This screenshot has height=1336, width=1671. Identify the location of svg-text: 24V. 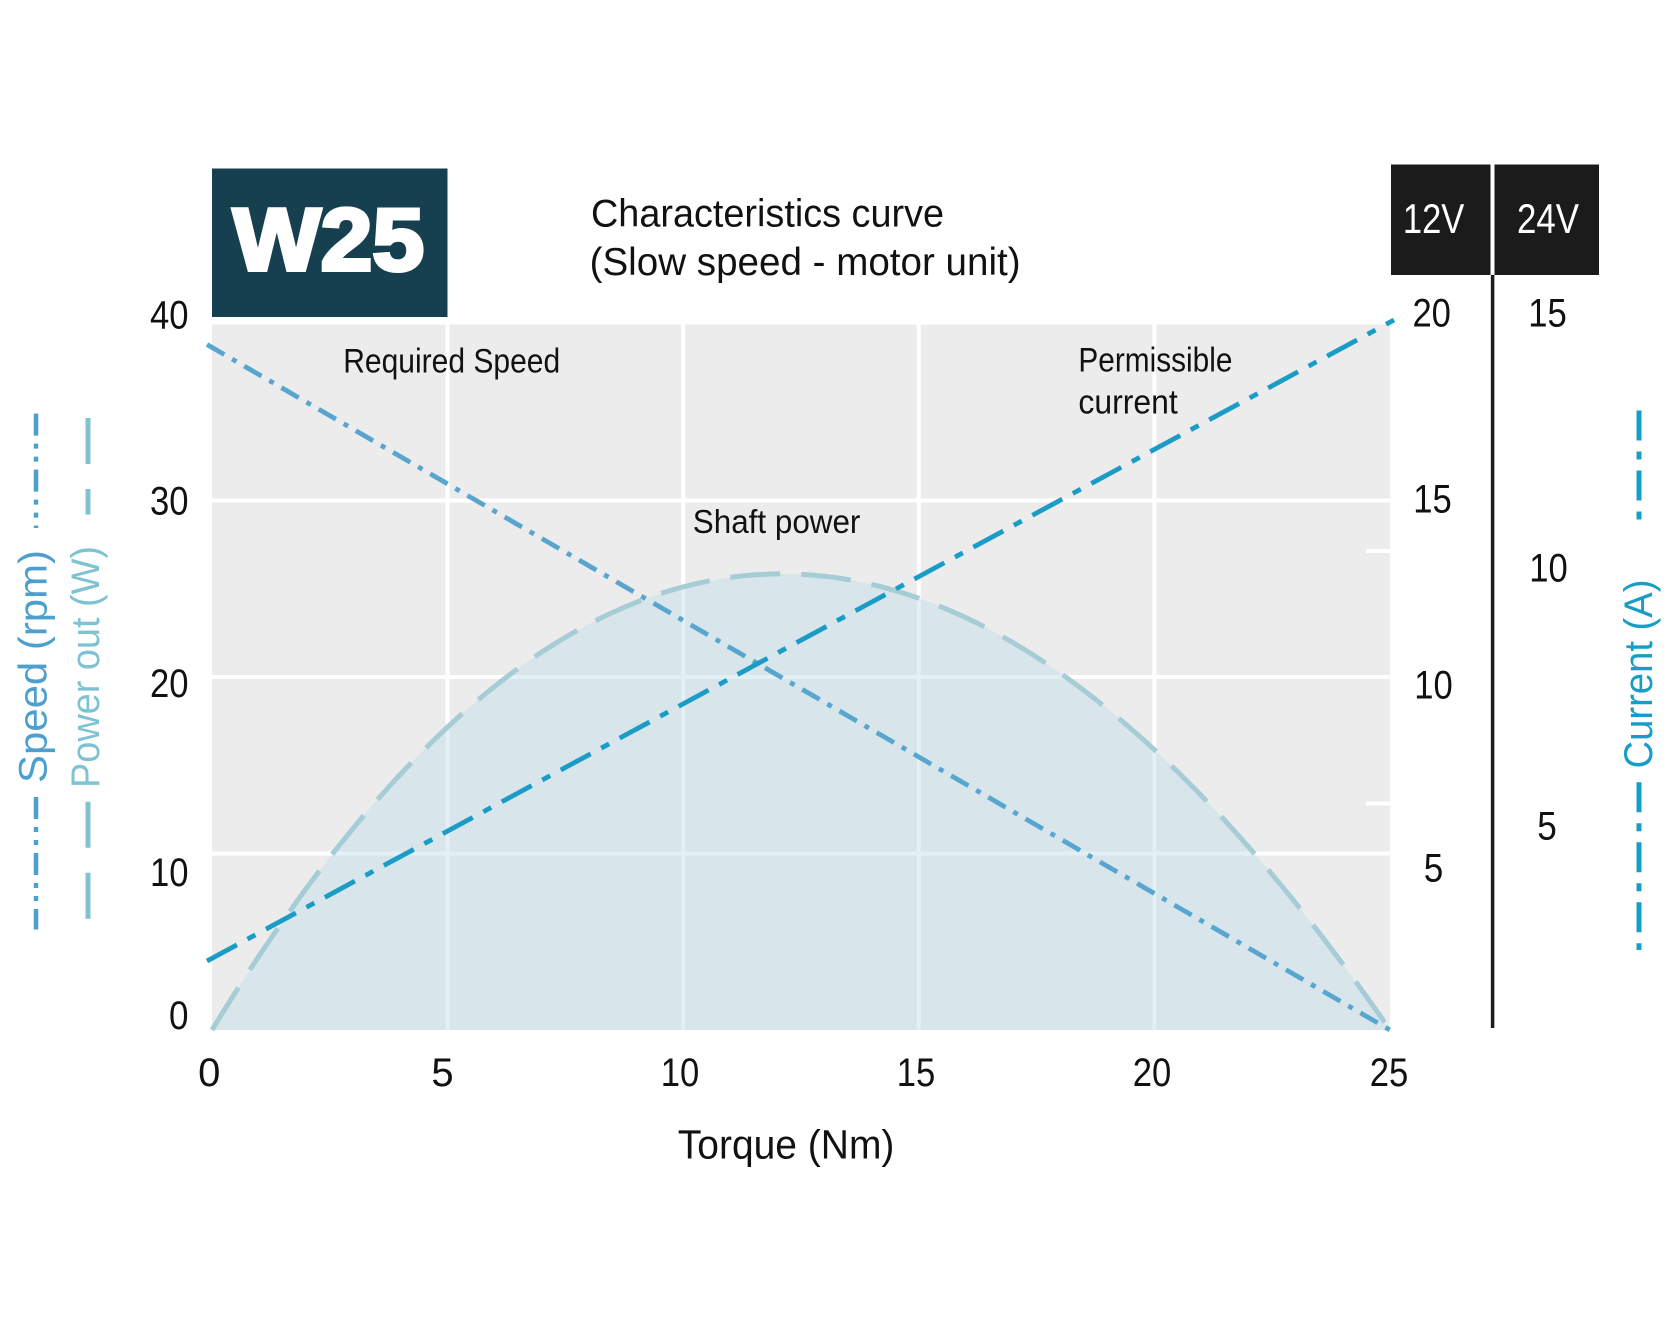
(1548, 218).